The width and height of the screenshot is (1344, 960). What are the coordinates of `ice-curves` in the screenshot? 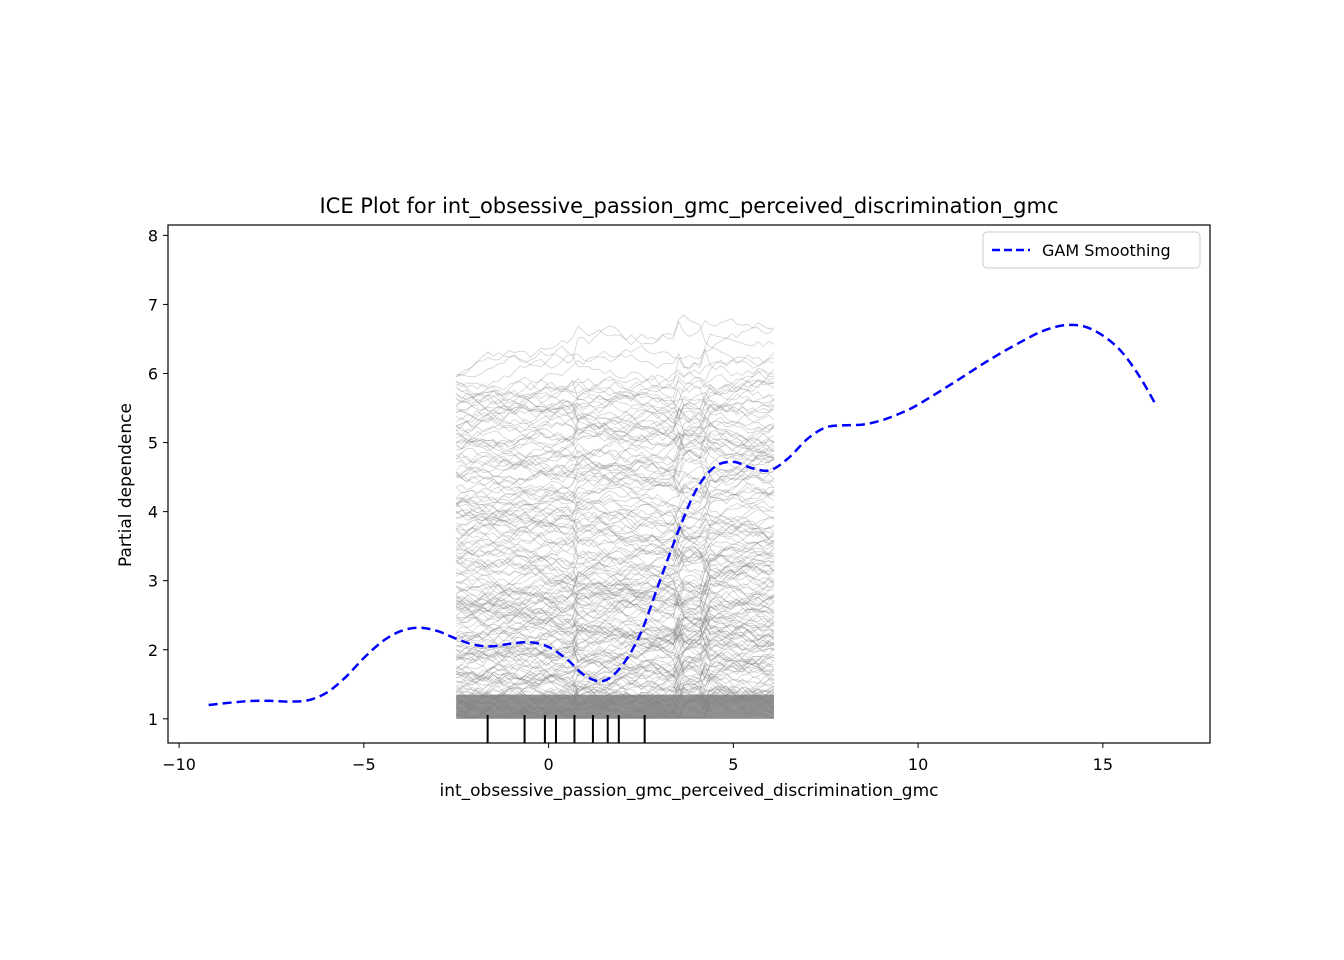 It's located at (615, 516).